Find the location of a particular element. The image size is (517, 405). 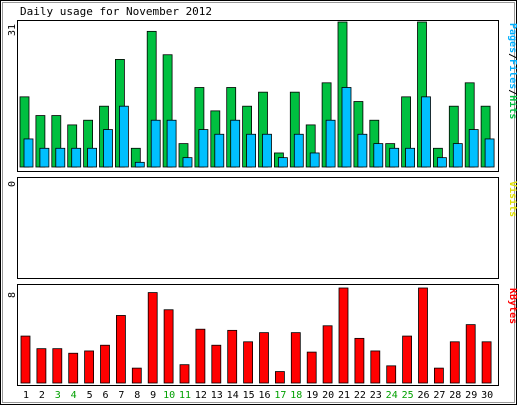

x-tick-day-5: 5 is located at coordinates (90, 395).